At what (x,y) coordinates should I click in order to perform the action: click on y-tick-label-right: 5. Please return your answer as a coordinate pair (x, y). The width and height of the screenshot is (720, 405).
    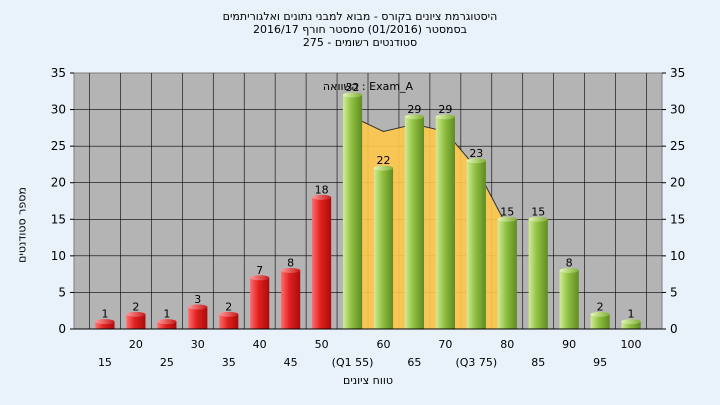
    Looking at the image, I should click on (674, 292).